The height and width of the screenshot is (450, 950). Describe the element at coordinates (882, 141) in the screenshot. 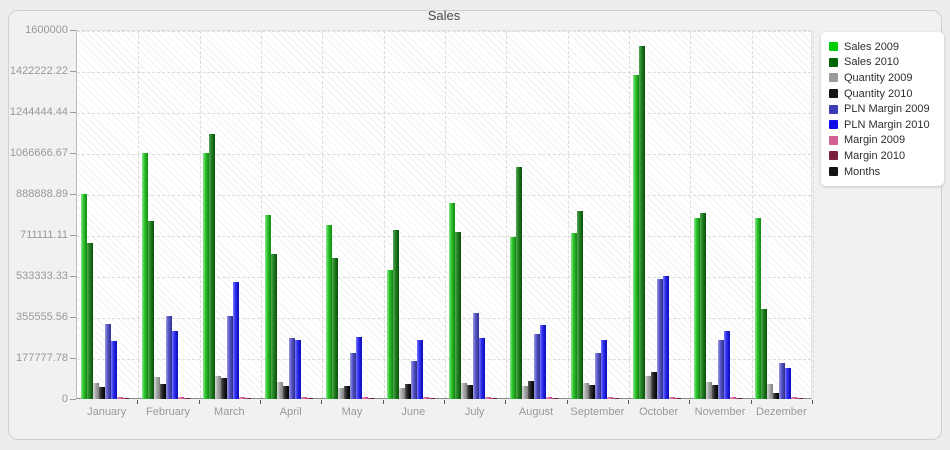

I see `legend-item-margin-2009: Margin 2009` at that location.